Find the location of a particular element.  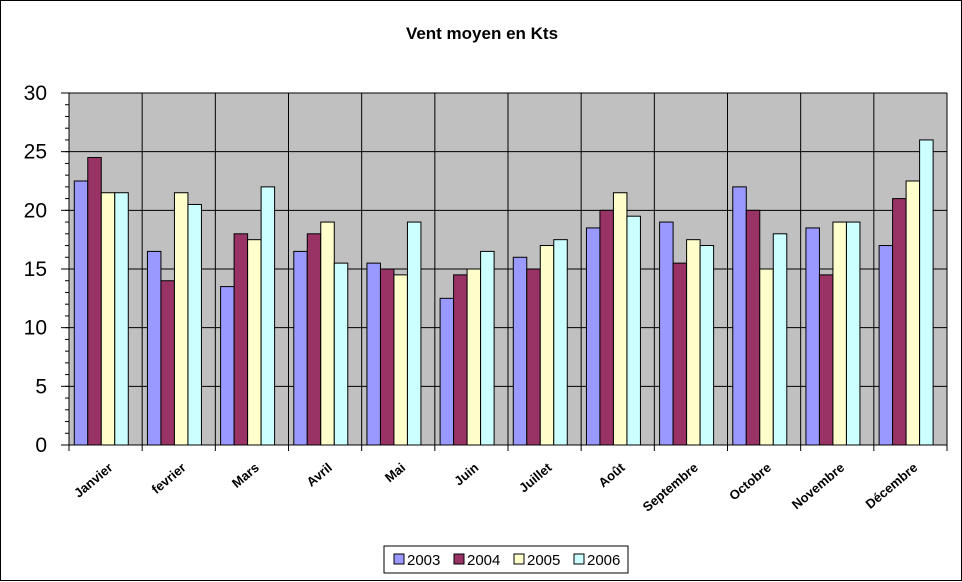

legend-label: 2006 is located at coordinates (603, 560).